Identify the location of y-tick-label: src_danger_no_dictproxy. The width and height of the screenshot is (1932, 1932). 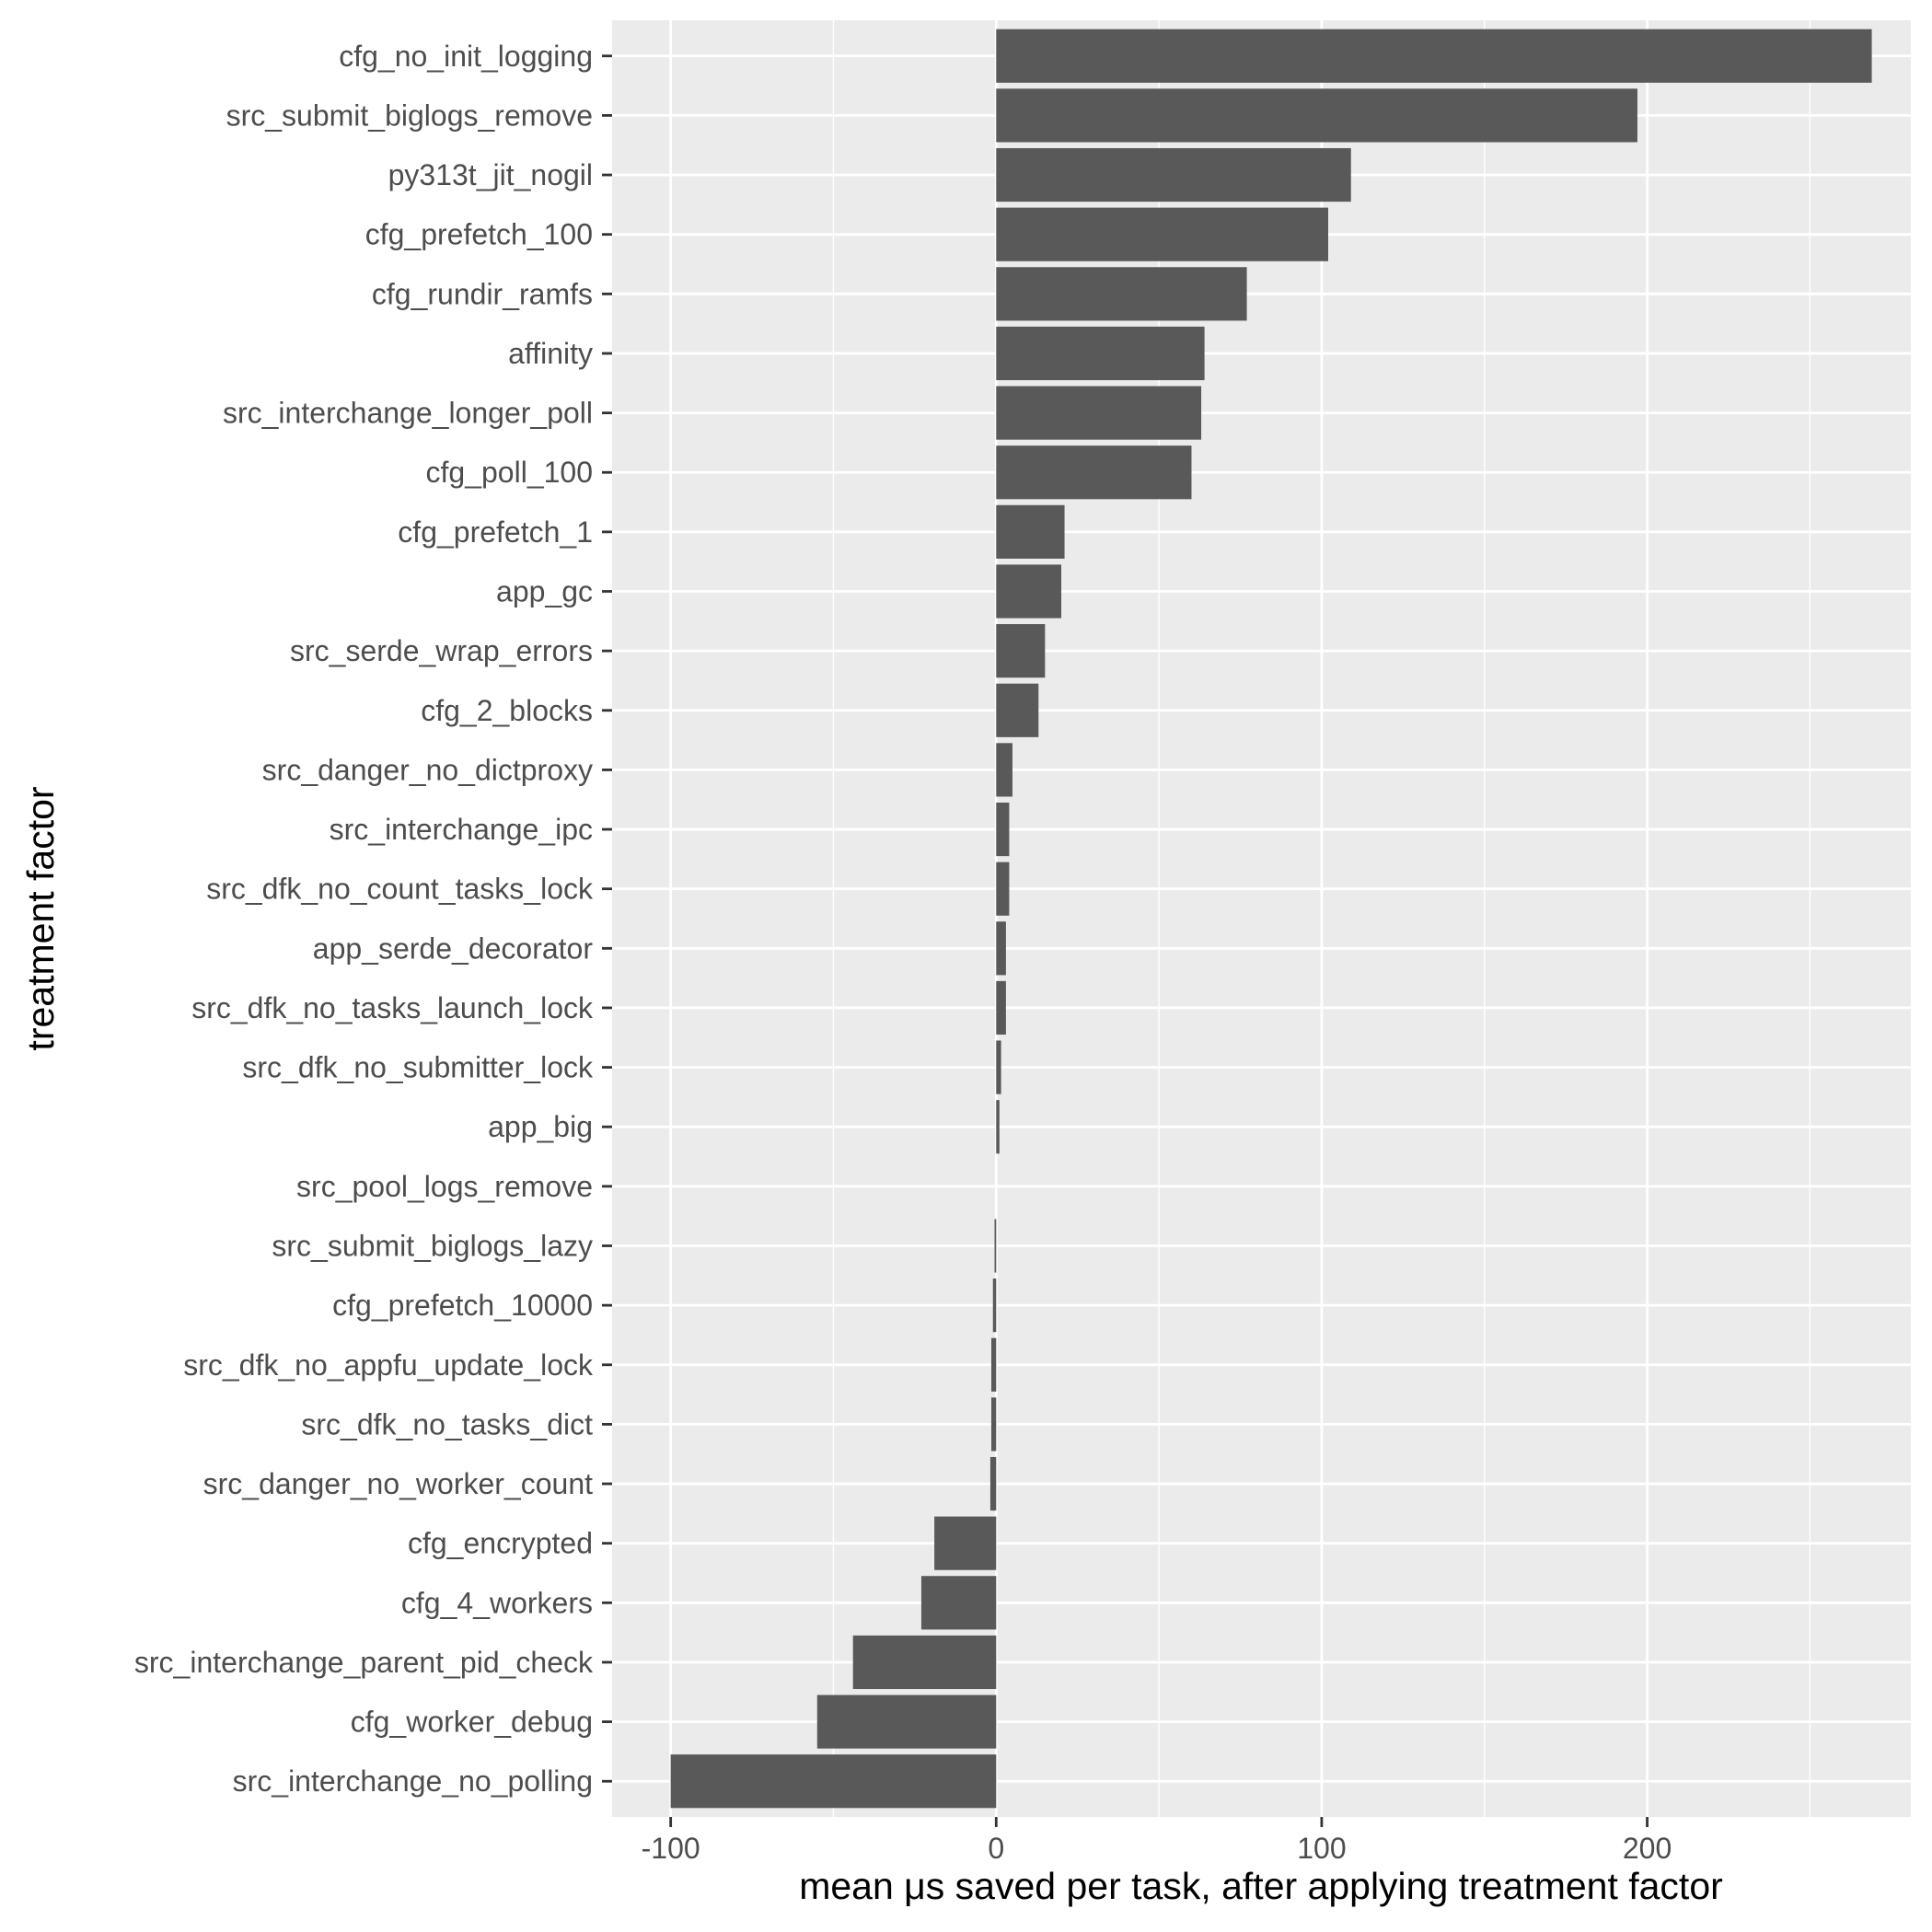
(428, 770).